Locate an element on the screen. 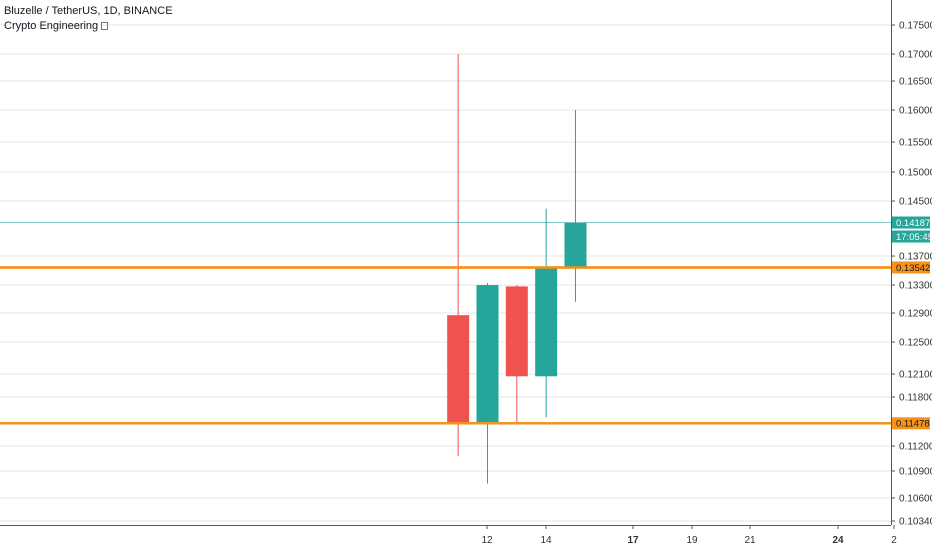 This screenshot has height=550, width=932. indicator-visibility-icon is located at coordinates (105, 26).